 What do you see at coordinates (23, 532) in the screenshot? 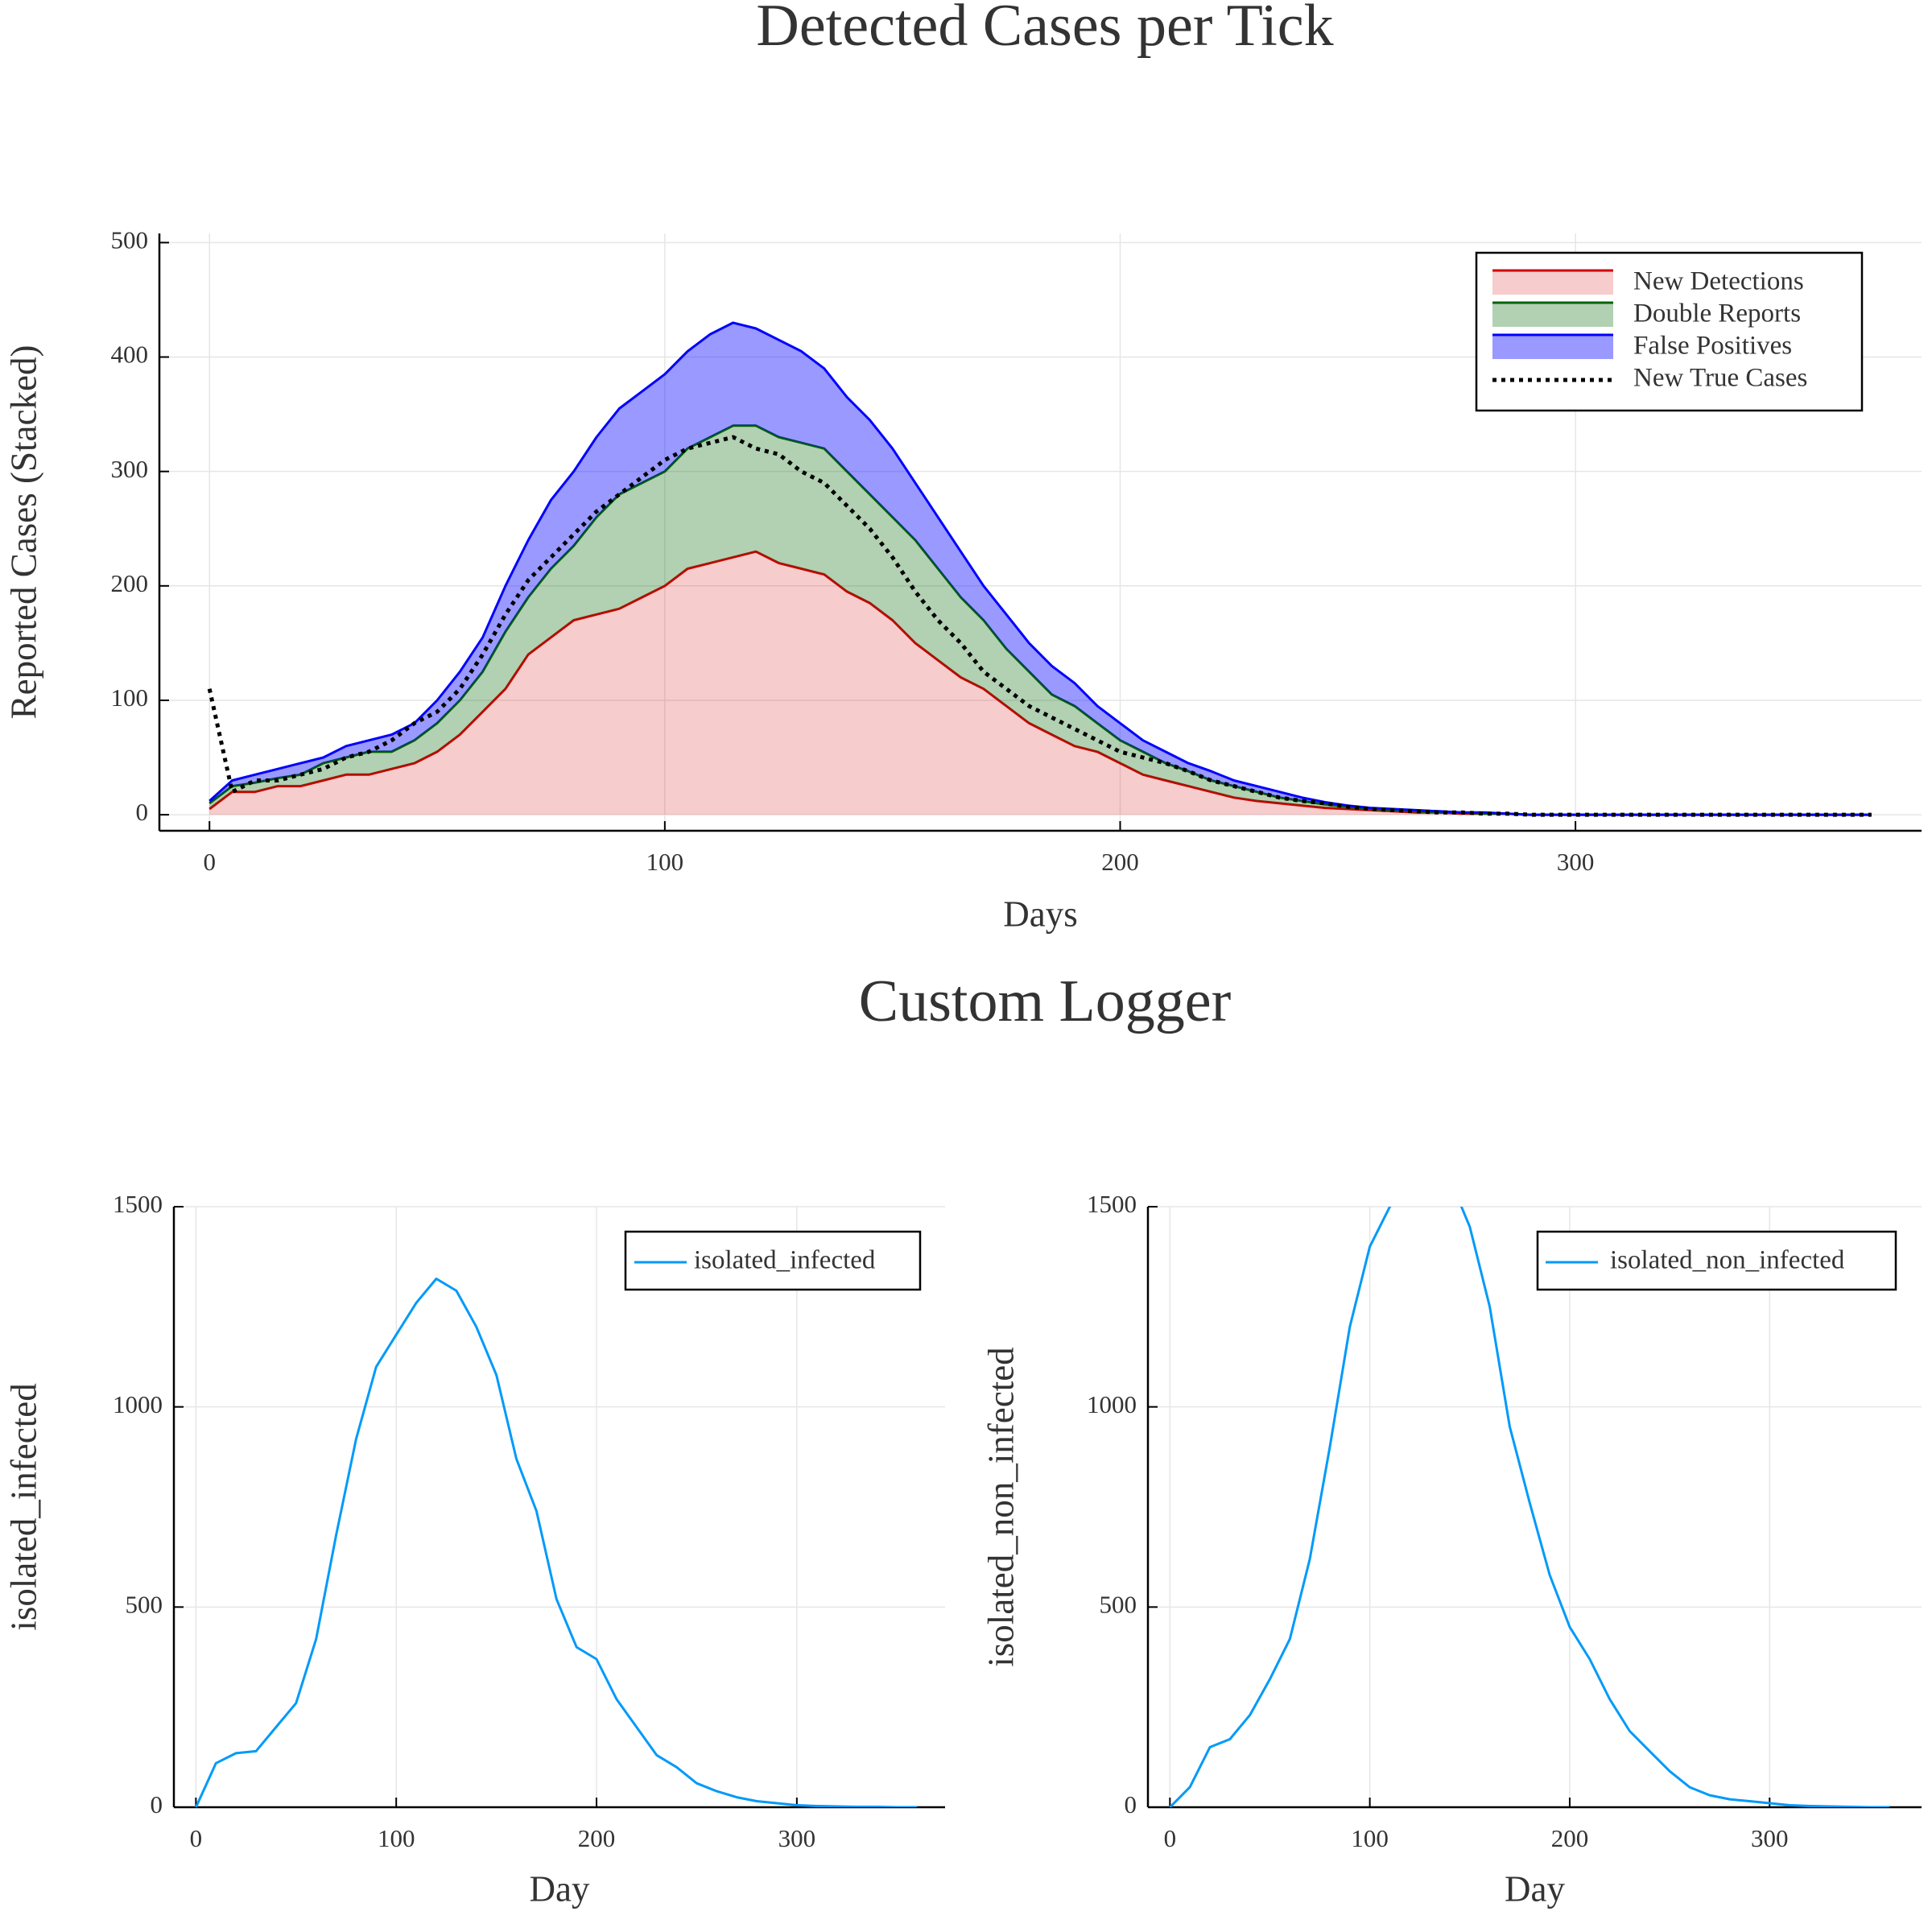
I see `y-axis-label: Reported Cases (Stacked)` at bounding box center [23, 532].